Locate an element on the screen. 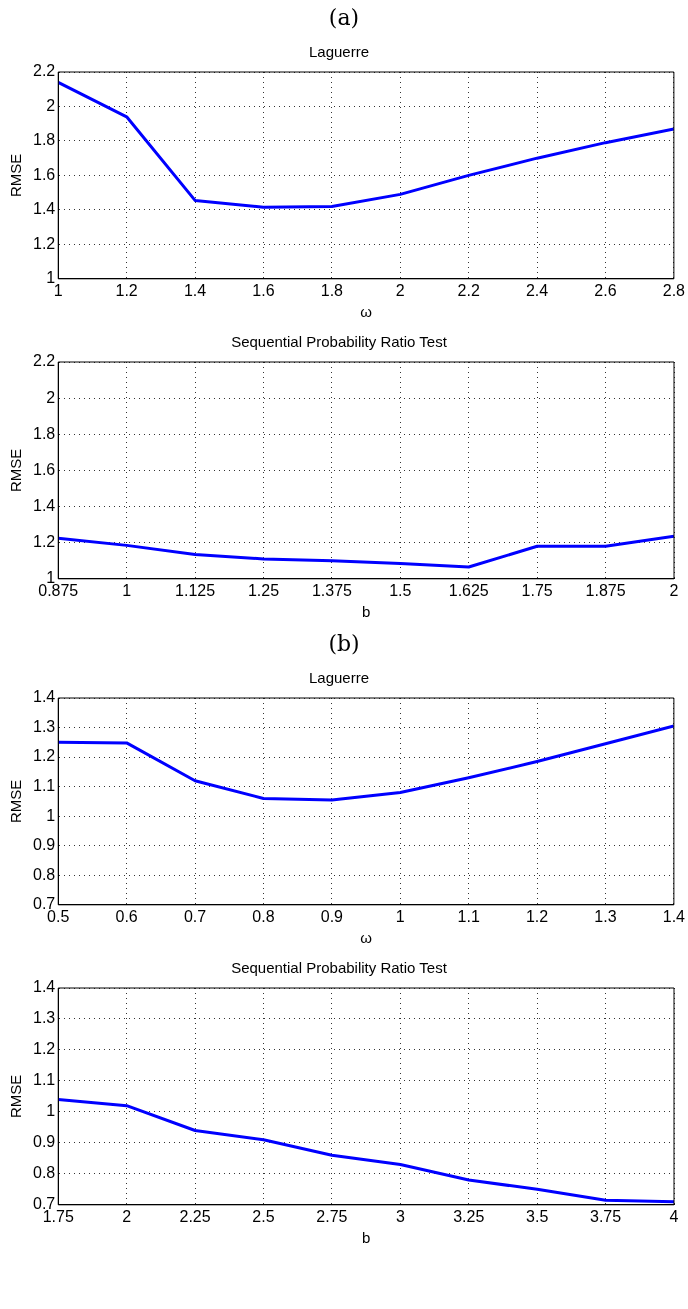 Image resolution: width=688 pixels, height=1309 pixels. x-tick-label: 1.125 is located at coordinates (195, 590).